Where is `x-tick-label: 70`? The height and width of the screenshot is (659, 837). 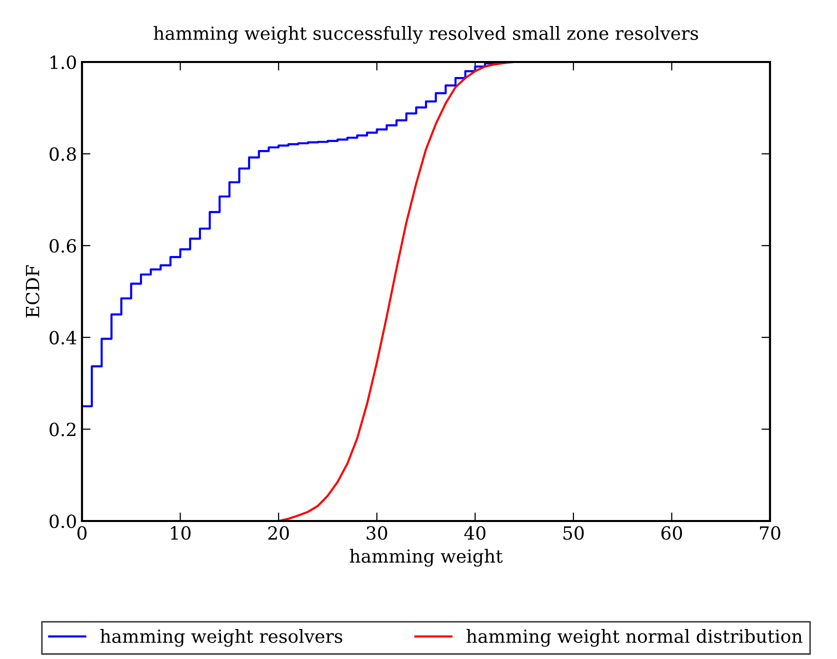
x-tick-label: 70 is located at coordinates (770, 533).